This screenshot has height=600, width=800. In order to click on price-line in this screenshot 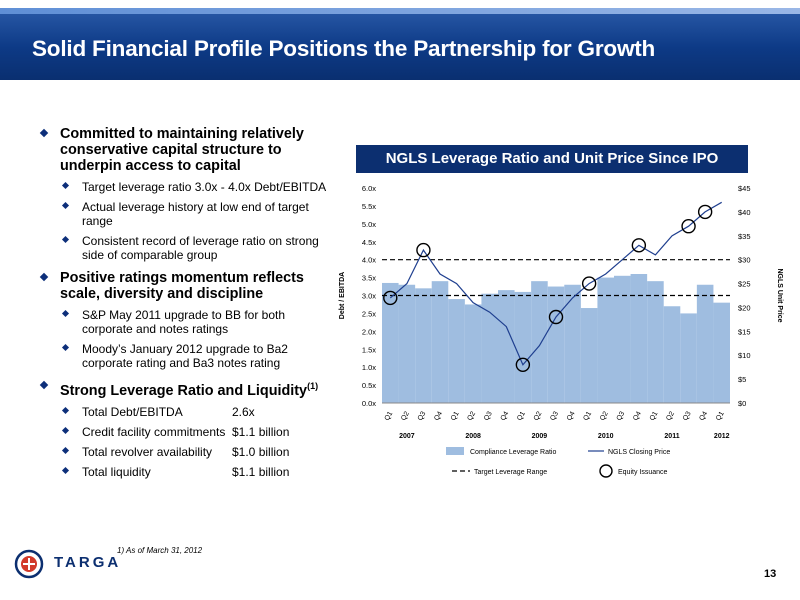, I will do `click(556, 283)`.